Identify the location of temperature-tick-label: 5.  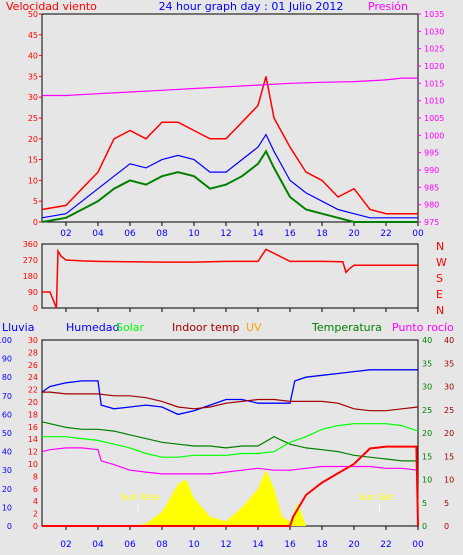
(424, 503).